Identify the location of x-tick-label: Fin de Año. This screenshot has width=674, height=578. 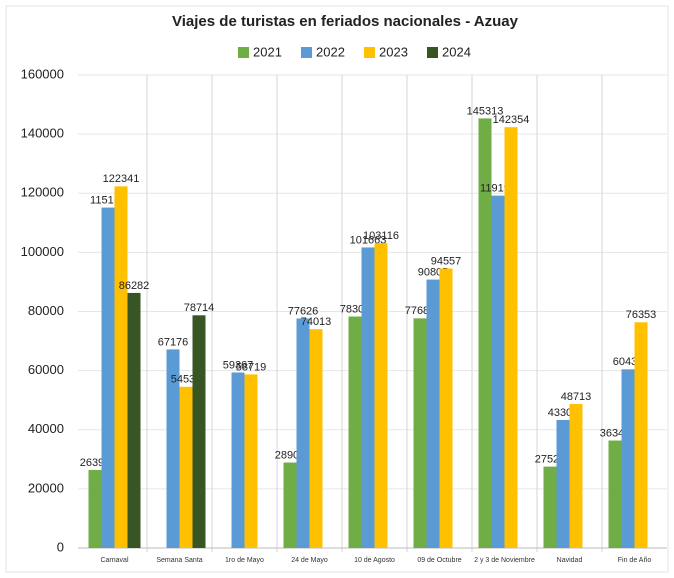
(634, 560).